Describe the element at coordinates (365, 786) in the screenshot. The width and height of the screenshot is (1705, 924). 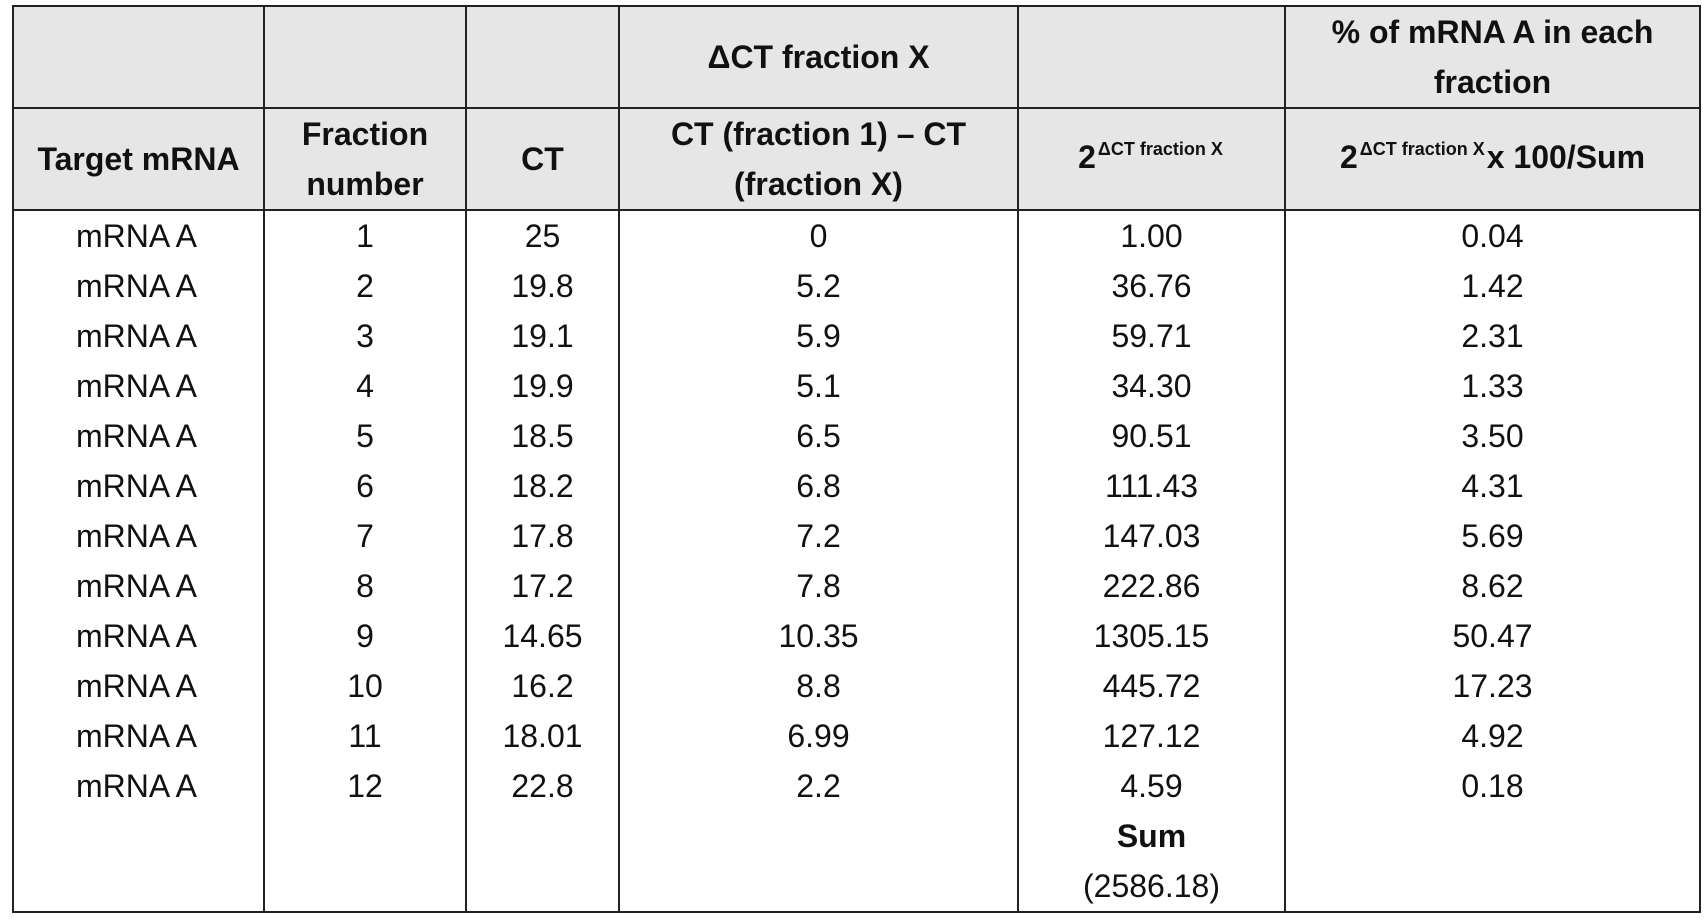
I see `cell-fraction-number: 12` at that location.